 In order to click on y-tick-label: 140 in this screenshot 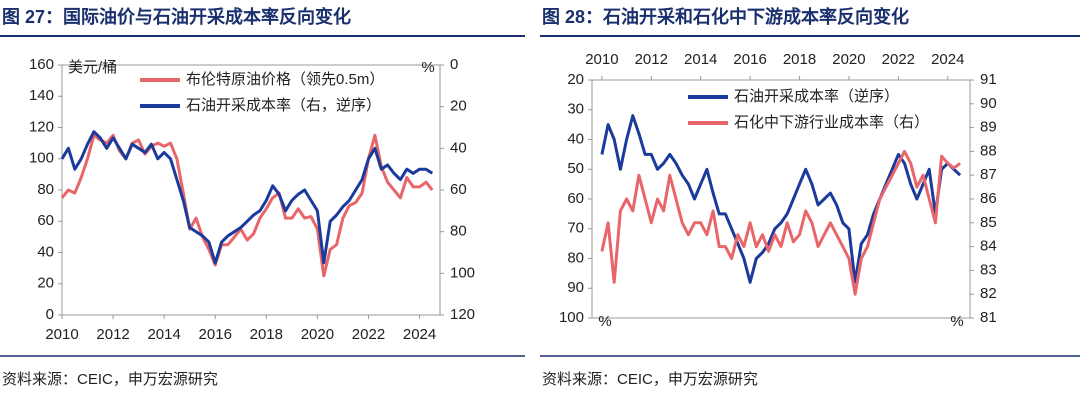, I will do `click(41, 95)`.